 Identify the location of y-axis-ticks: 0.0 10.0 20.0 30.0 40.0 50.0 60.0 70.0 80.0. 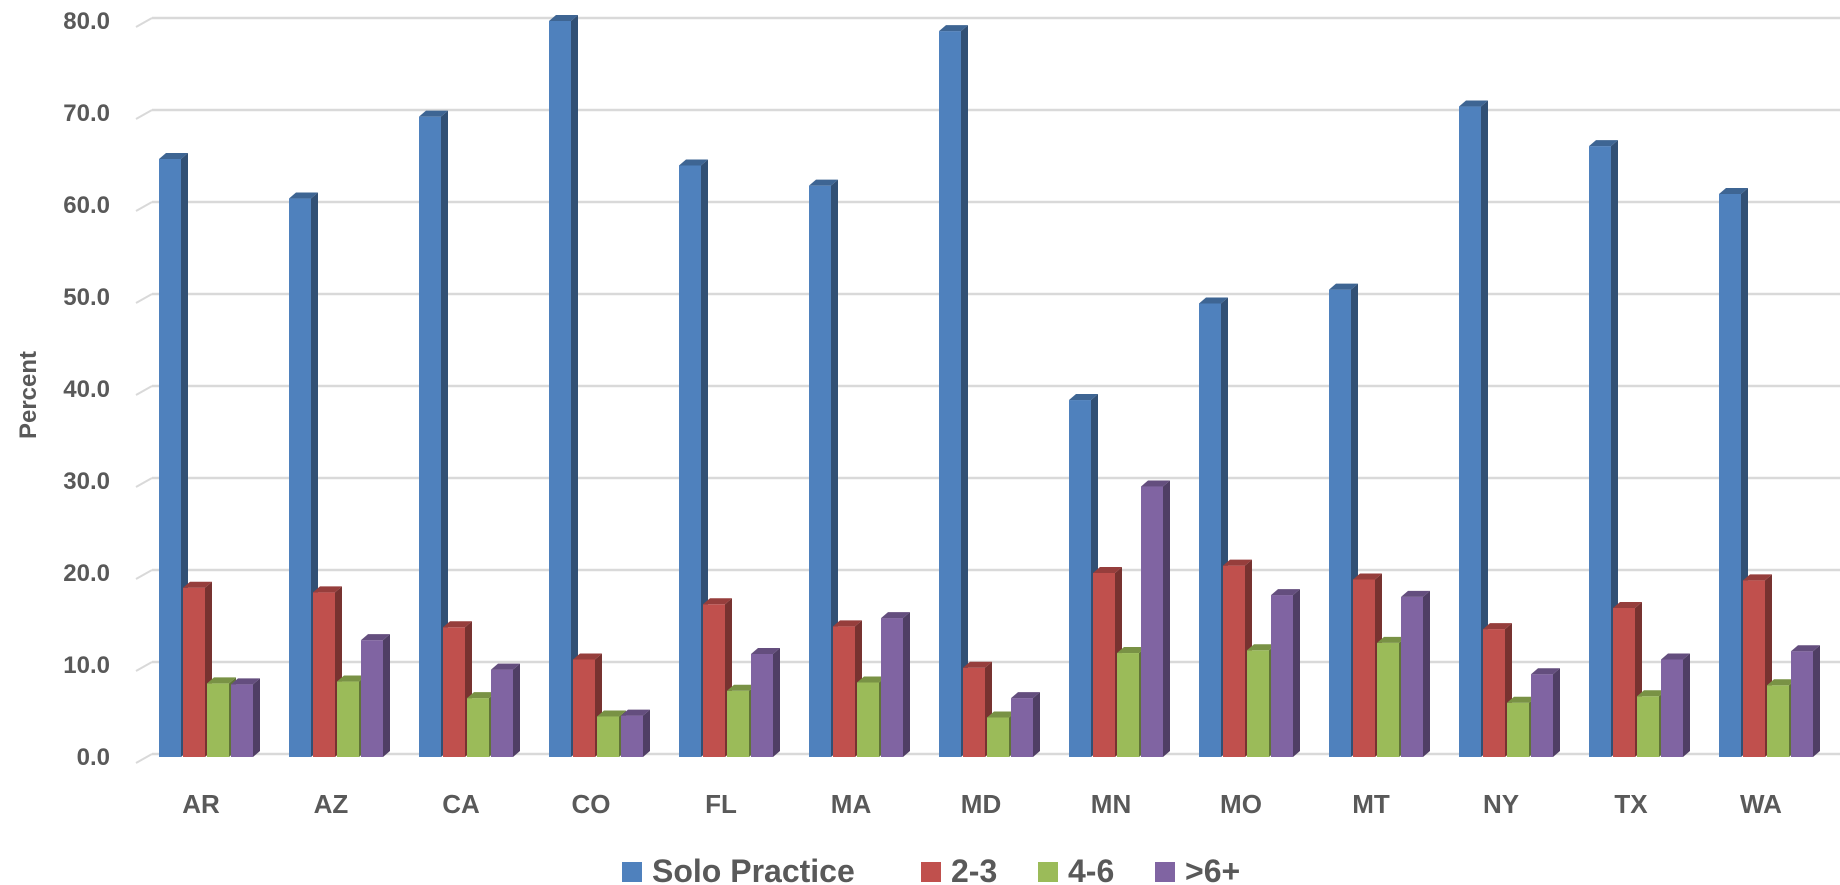
(86, 389).